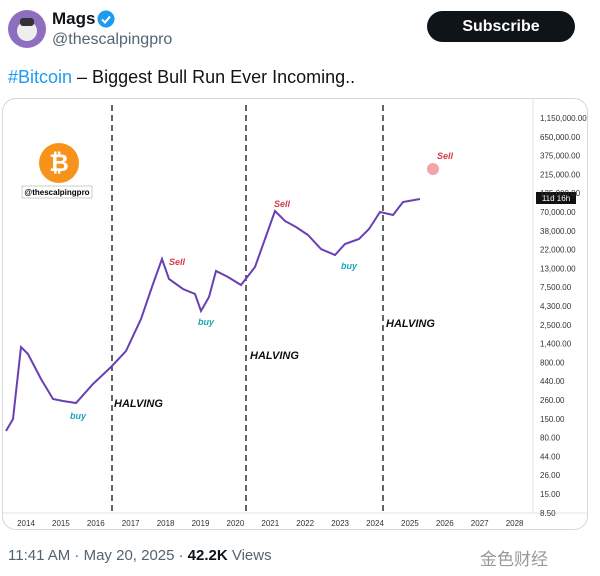 This screenshot has height=576, width=600. Describe the element at coordinates (131, 523) in the screenshot. I see `year-label: 2017` at that location.